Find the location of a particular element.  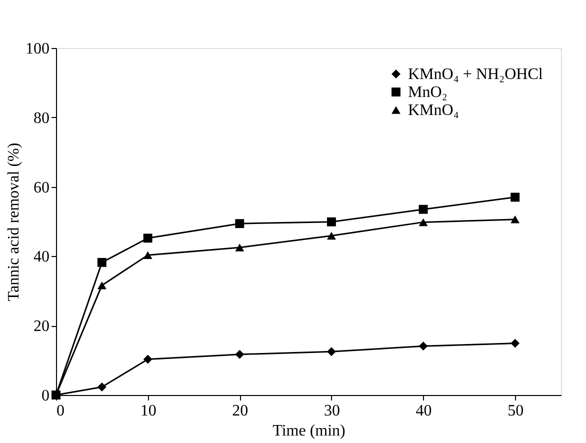

y-axis-title: Tannic acid removal (%) is located at coordinates (14, 222).